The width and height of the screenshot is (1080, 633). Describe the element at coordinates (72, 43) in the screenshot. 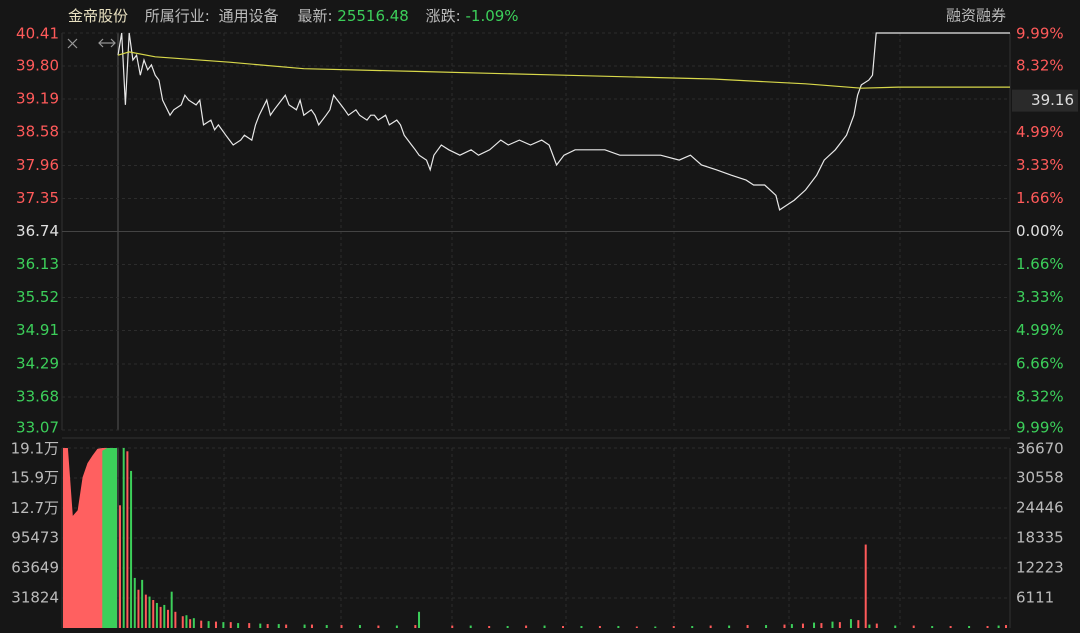

I see `close-icon` at that location.